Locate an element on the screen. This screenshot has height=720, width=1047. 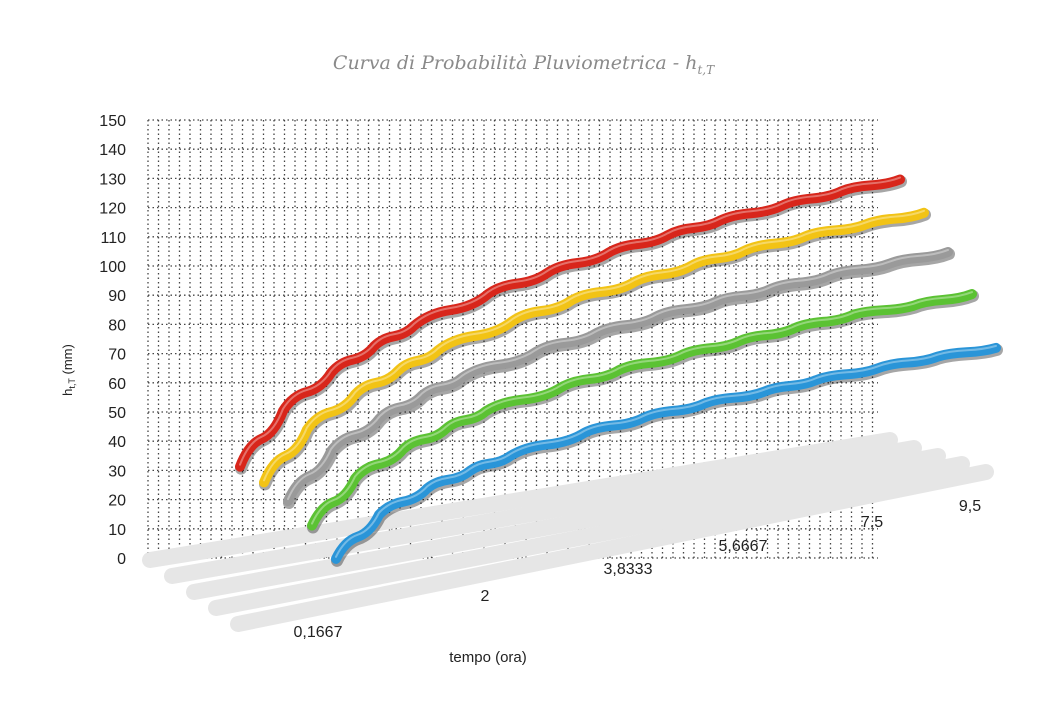
y-tick-label: 140 is located at coordinates (112, 150).